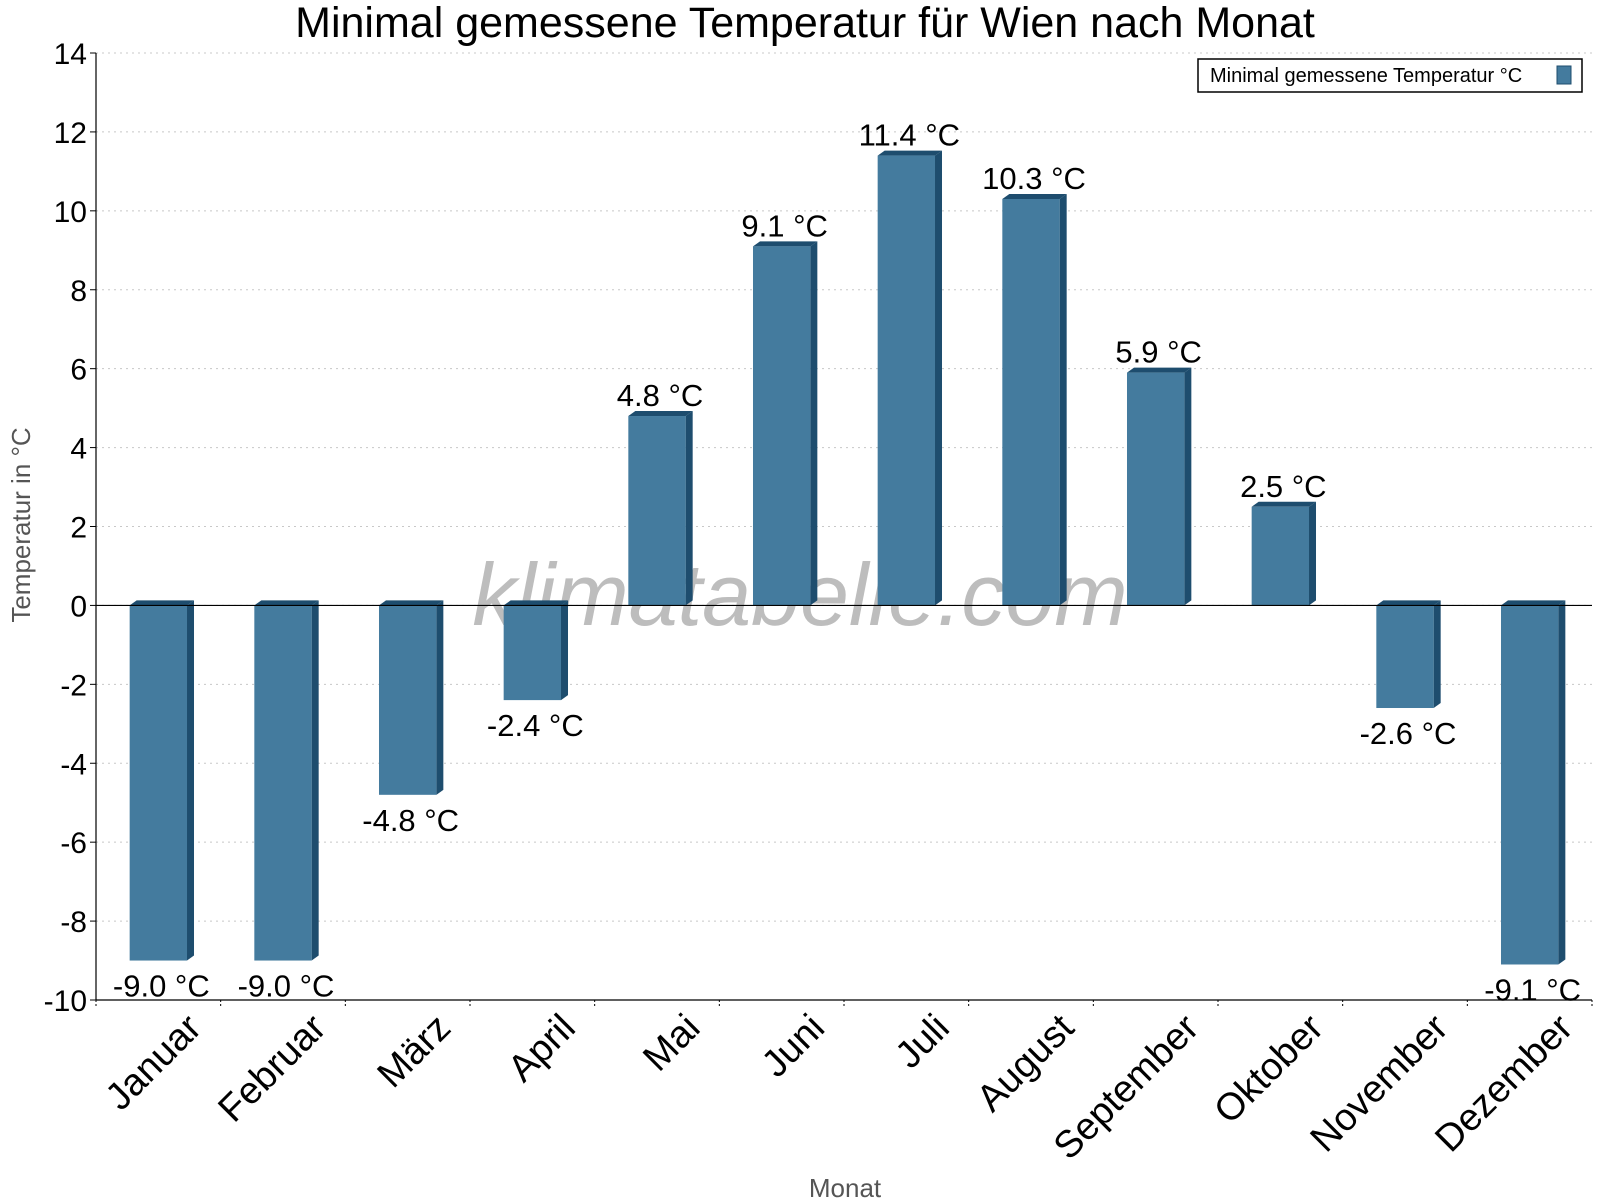 This screenshot has height=1200, width=1600. I want to click on x-axis-label: Monat, so click(845, 1186).